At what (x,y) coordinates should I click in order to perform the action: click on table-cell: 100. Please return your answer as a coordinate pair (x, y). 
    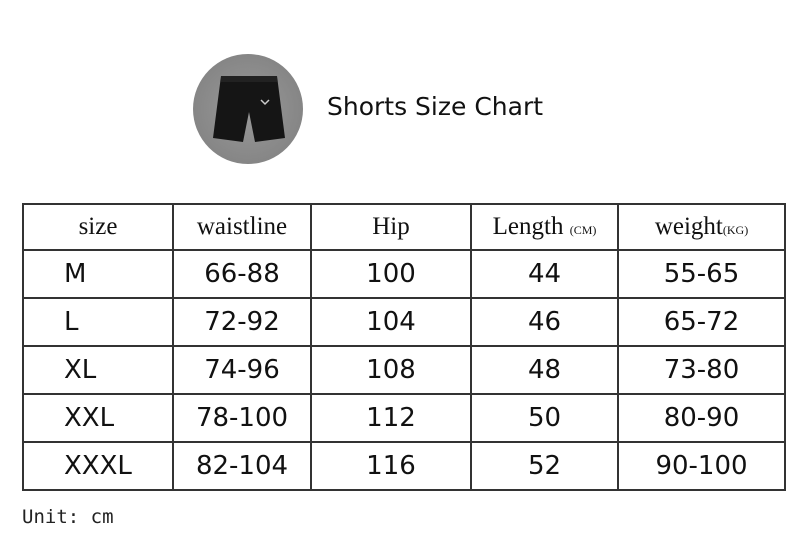
    Looking at the image, I should click on (391, 274).